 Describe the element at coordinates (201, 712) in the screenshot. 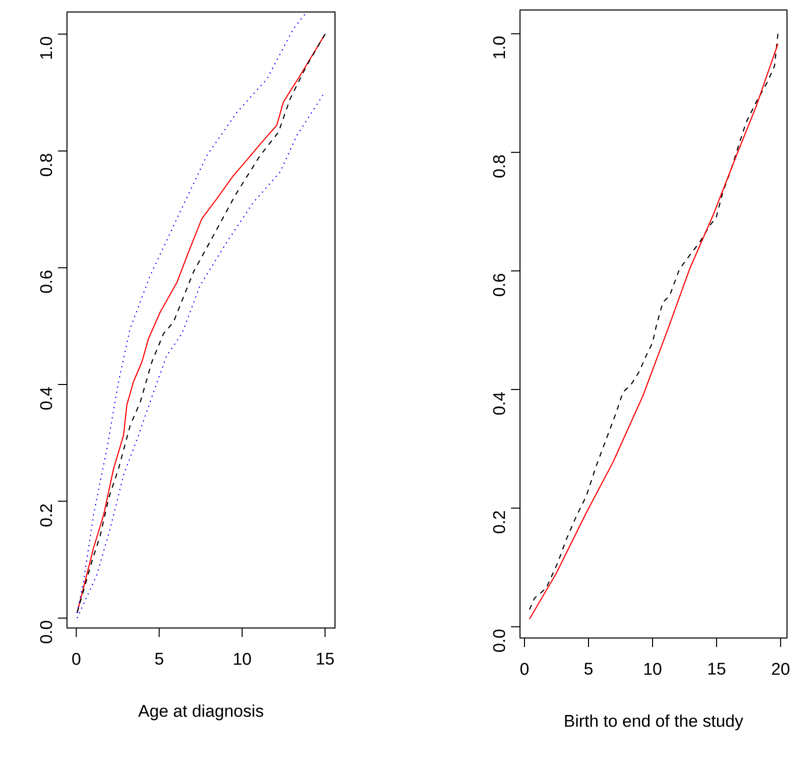

I see `x-axis-title: Age at diagnosis` at that location.